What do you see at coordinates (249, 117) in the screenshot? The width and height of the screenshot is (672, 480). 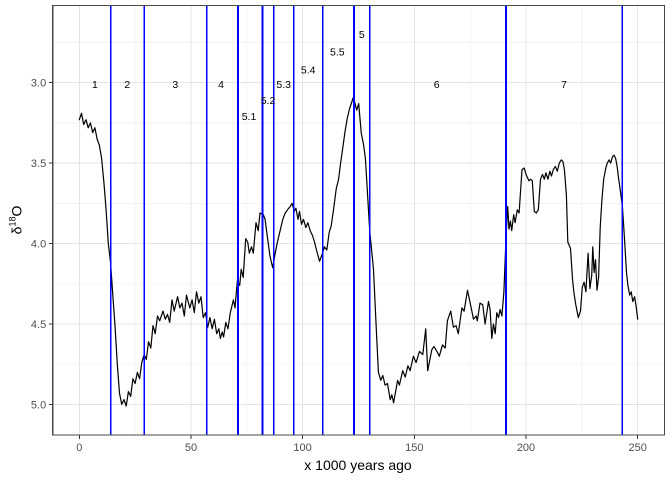 I see `stage-label-5.1: 5.1` at bounding box center [249, 117].